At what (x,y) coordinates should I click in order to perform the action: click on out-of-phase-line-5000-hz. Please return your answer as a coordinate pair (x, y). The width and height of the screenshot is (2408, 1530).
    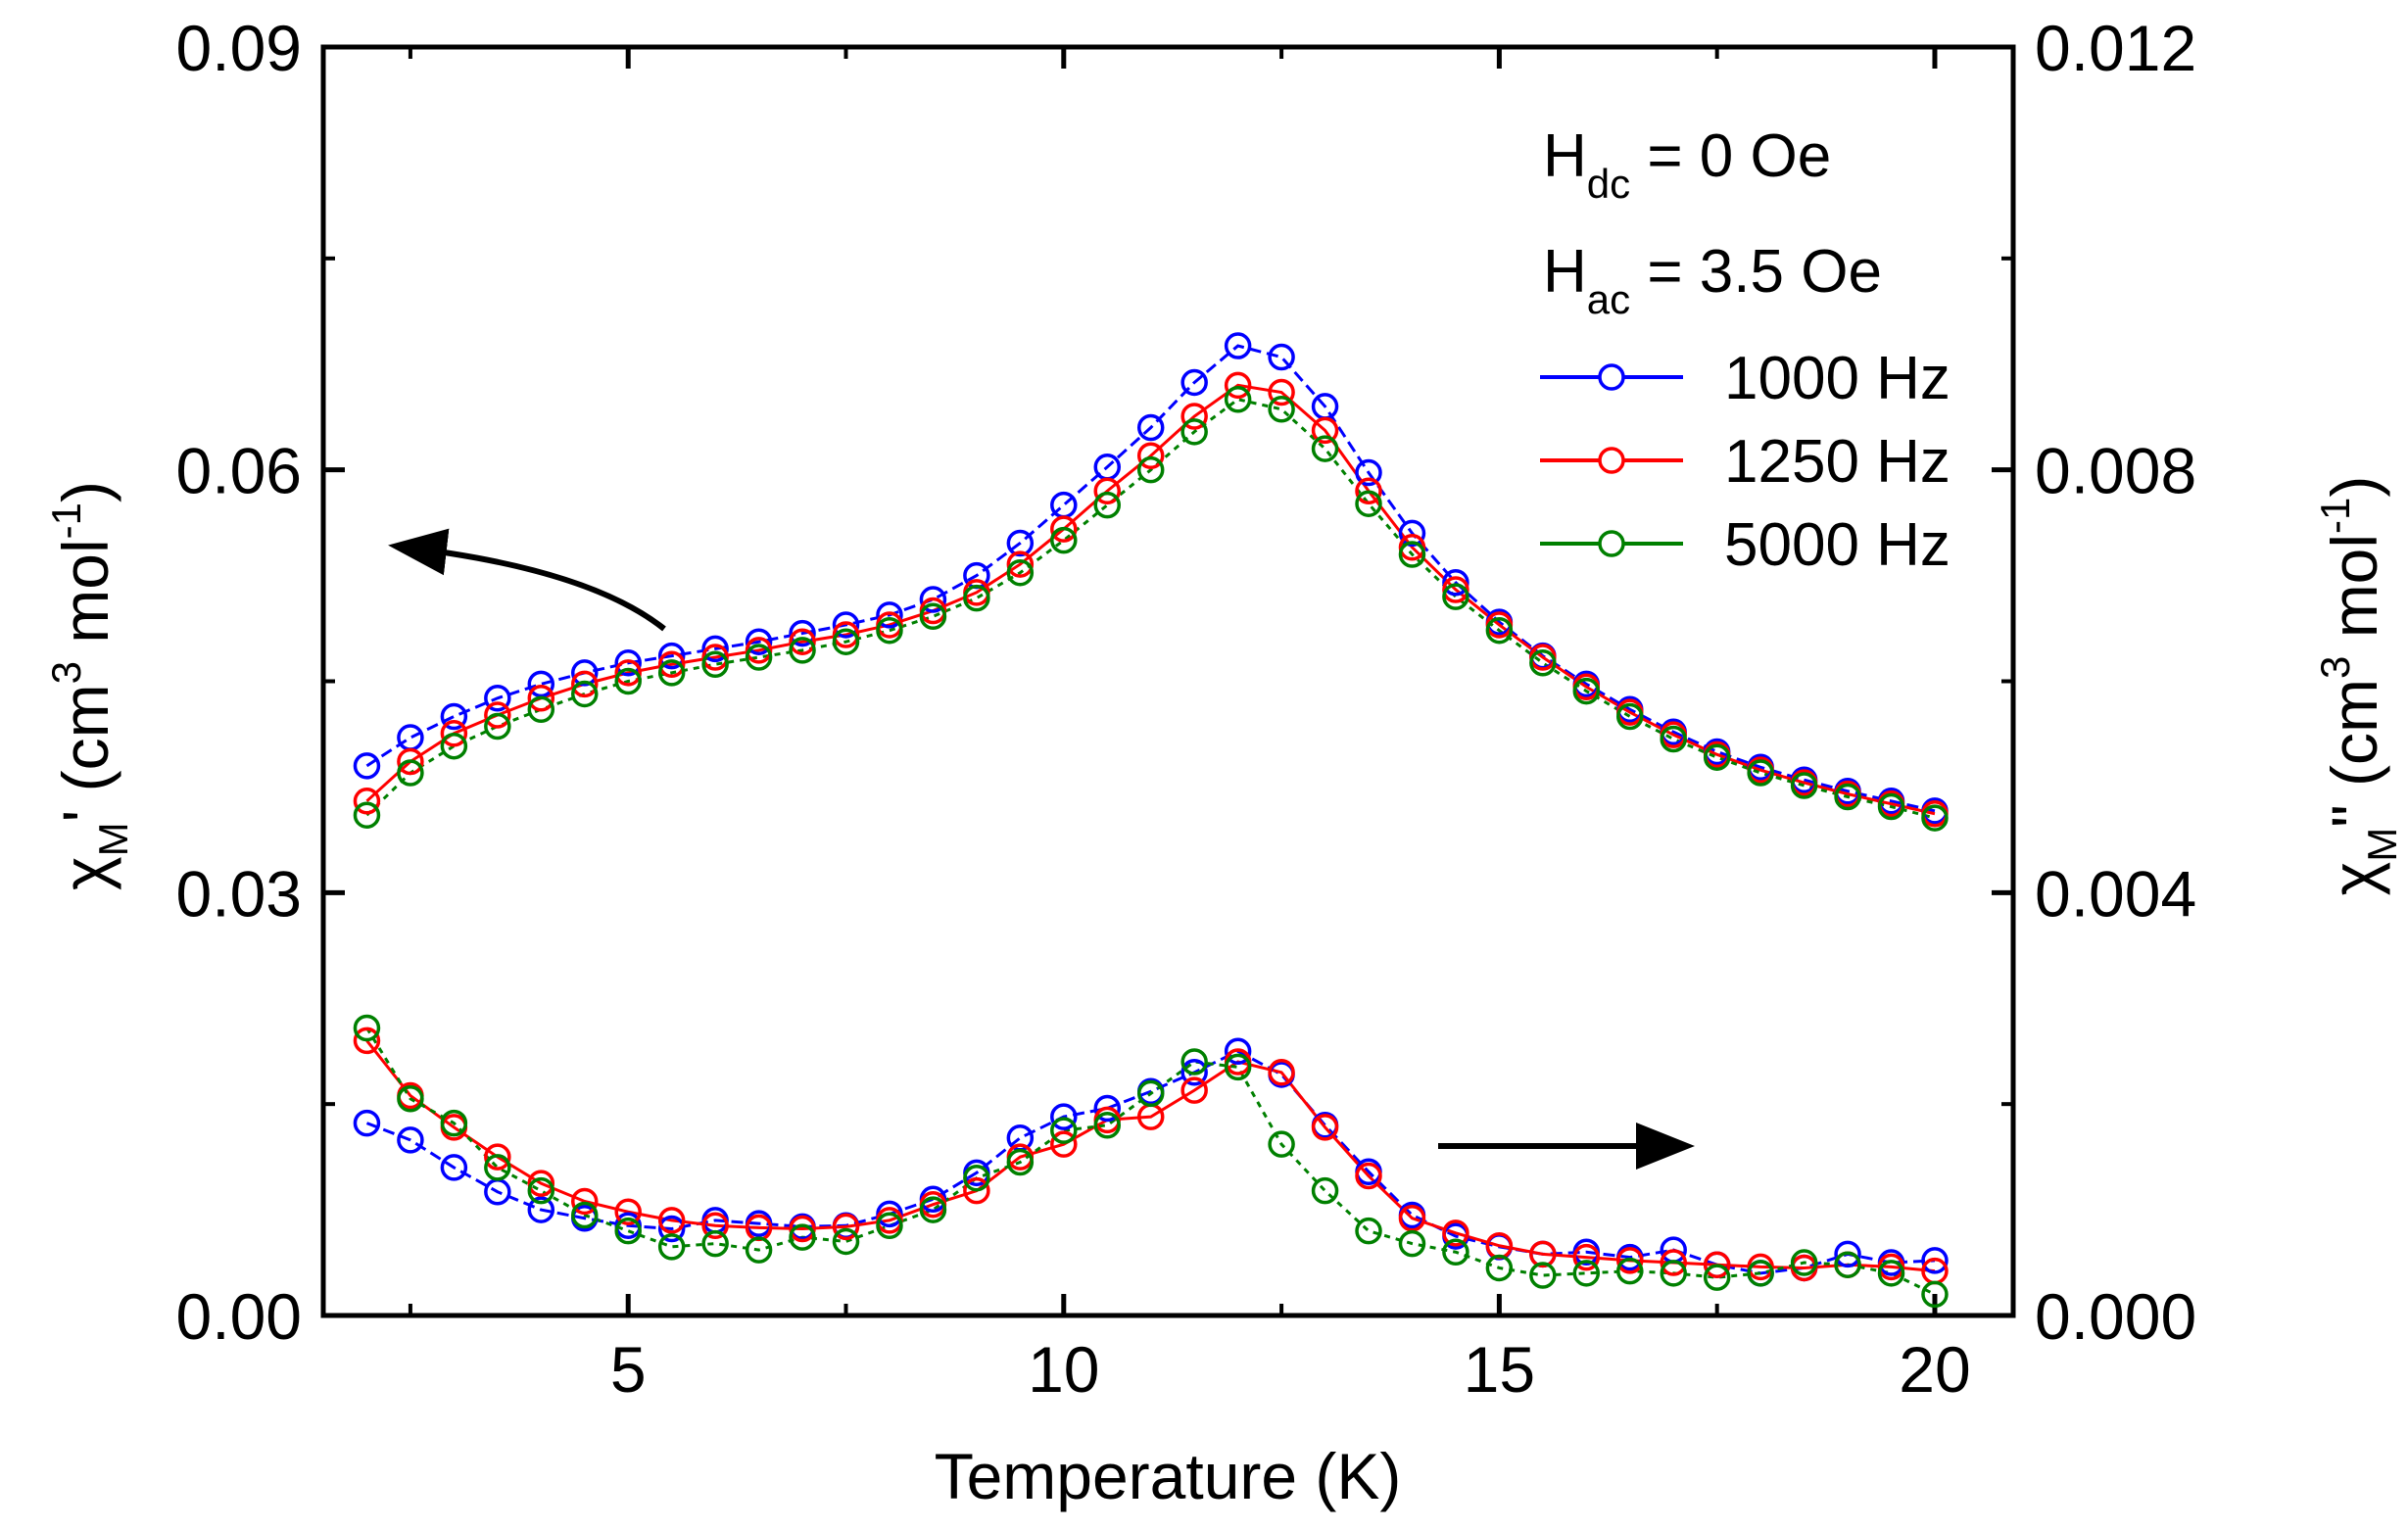
    Looking at the image, I should click on (1150, 1161).